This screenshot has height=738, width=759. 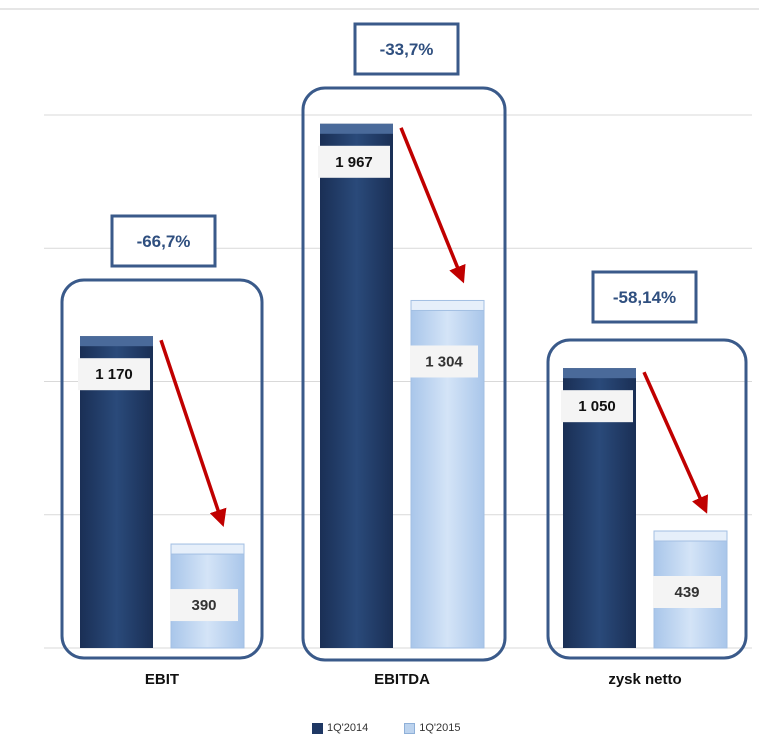 I want to click on change-label: -66,7%, so click(x=164, y=241).